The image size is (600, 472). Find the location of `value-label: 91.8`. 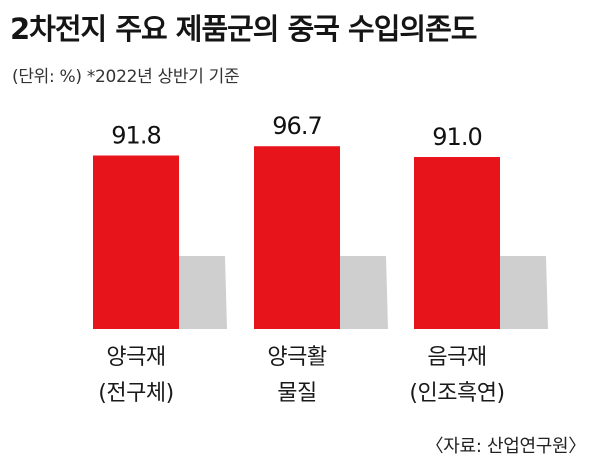

value-label: 91.8 is located at coordinates (135, 135).